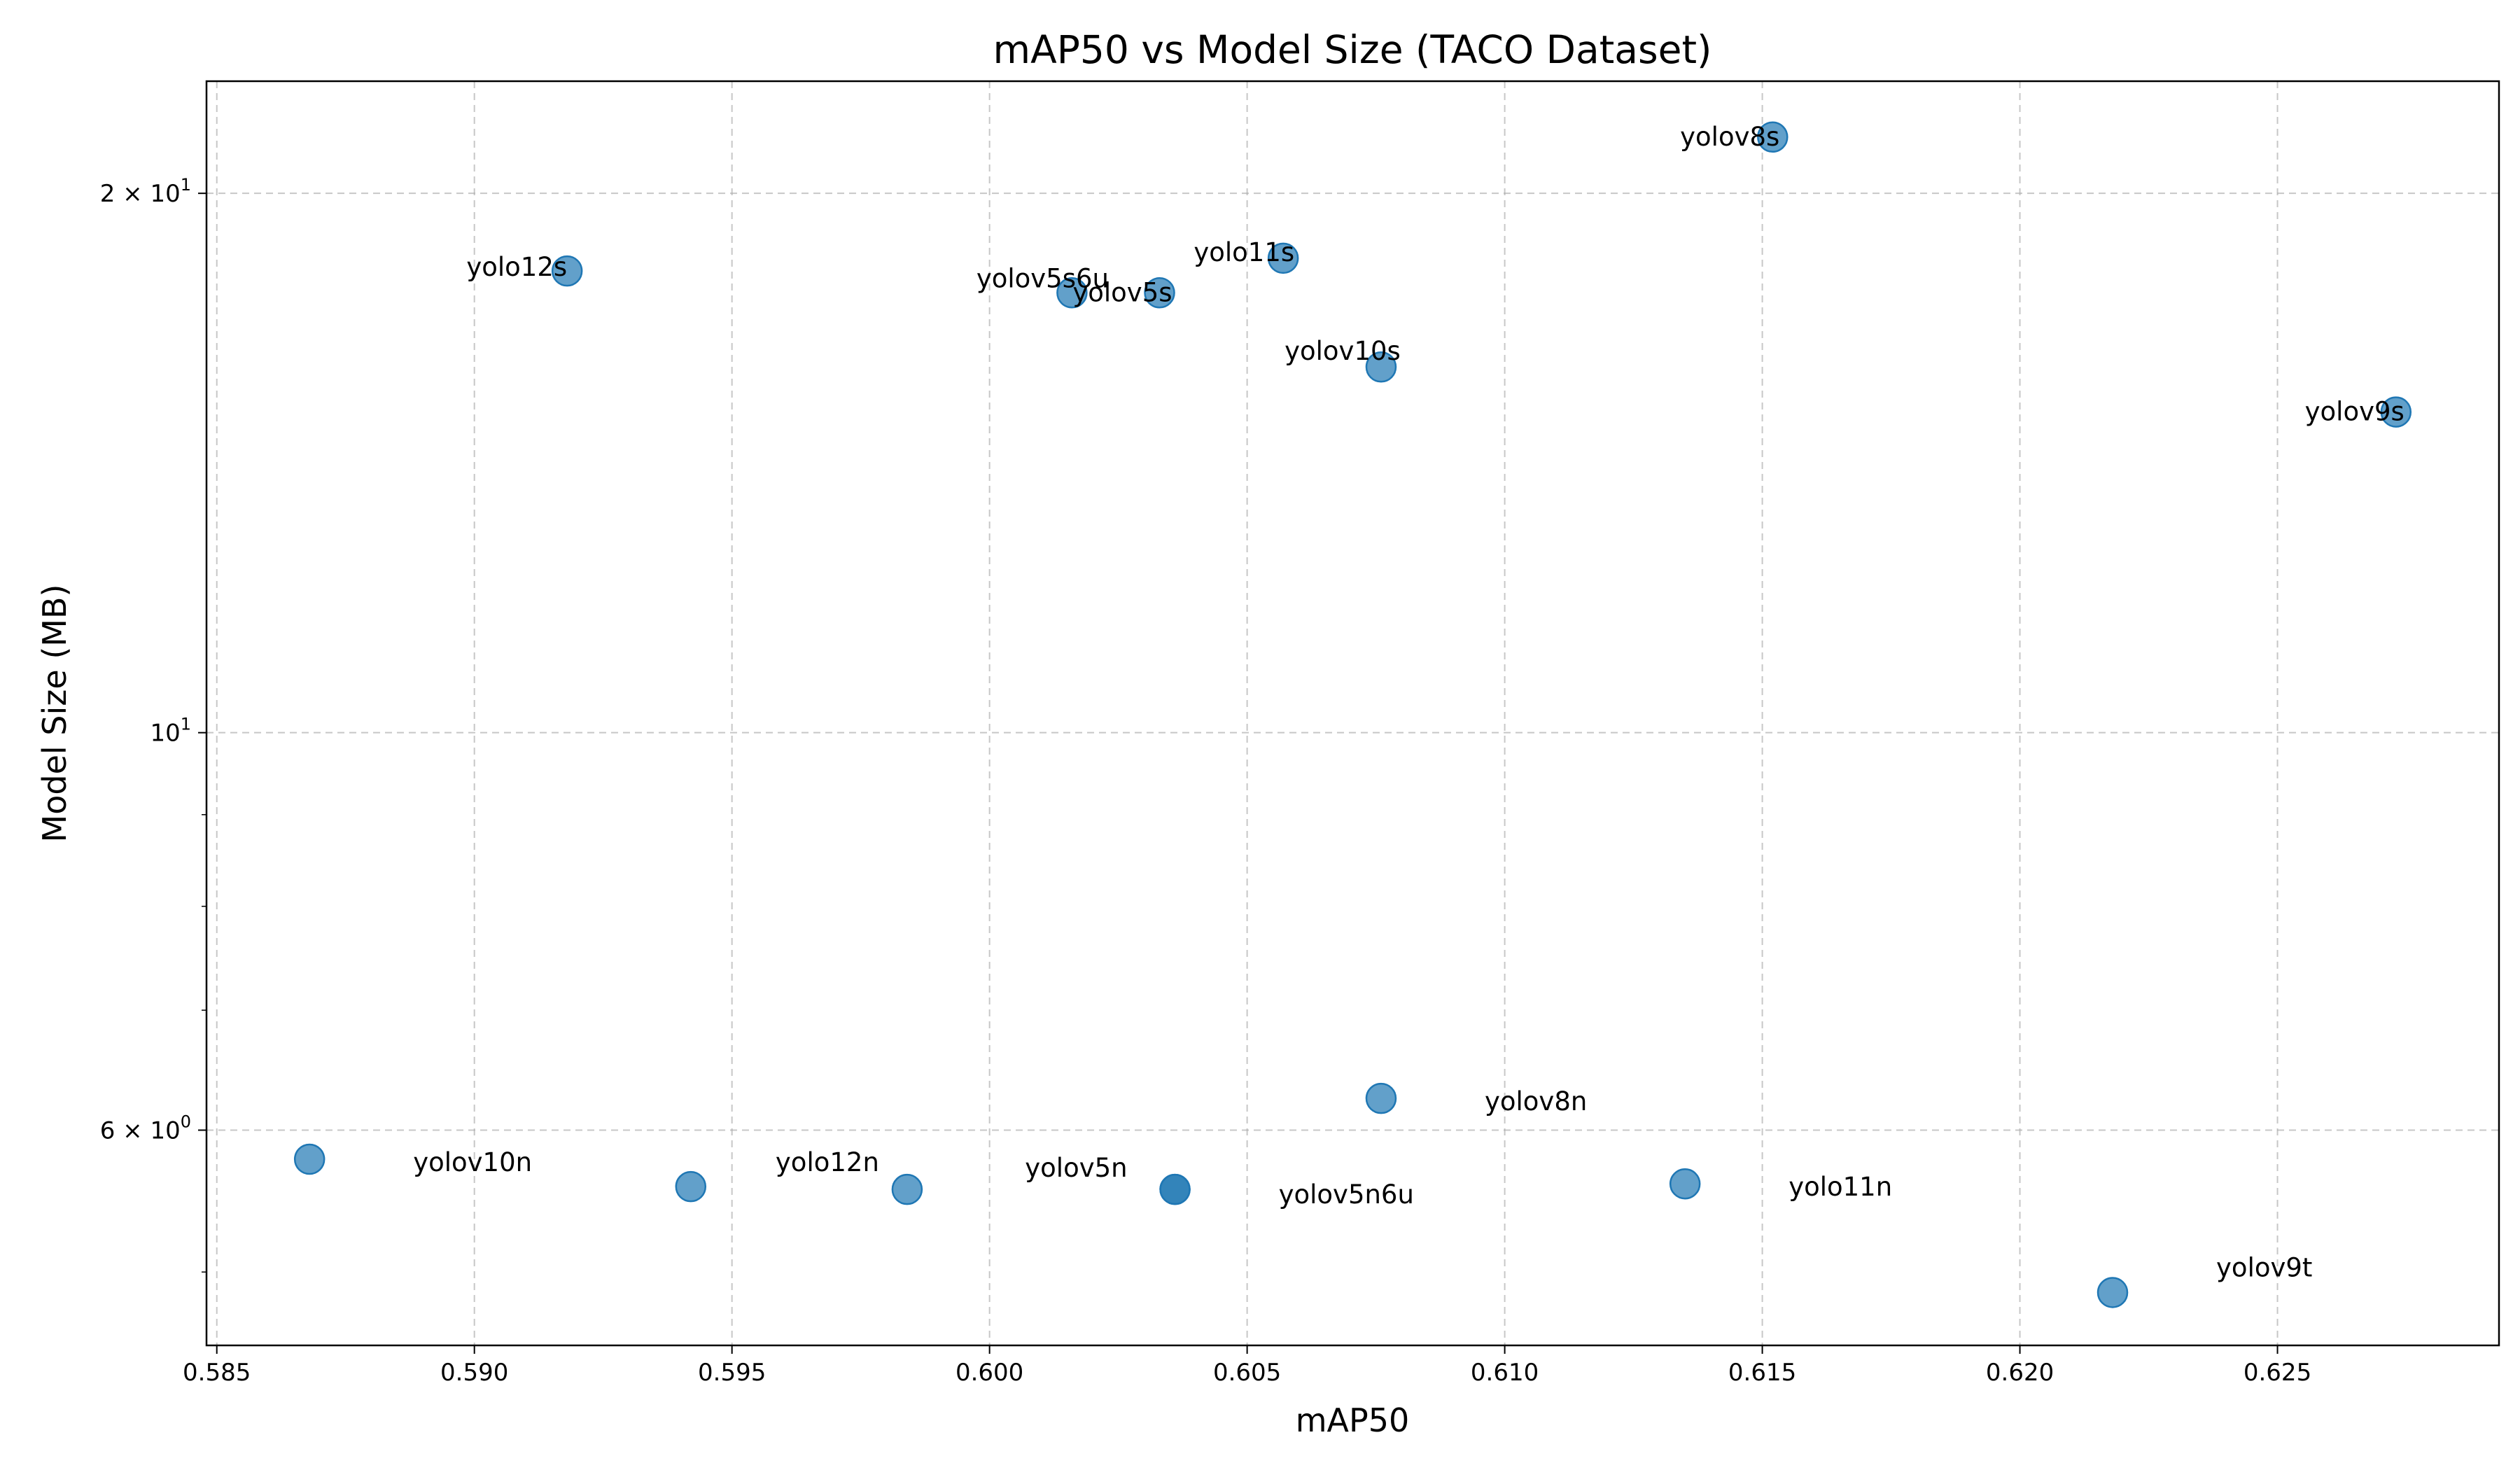 This screenshot has height=1470, width=2520. What do you see at coordinates (1536, 1101) in the screenshot?
I see `point-label: yolov8n` at bounding box center [1536, 1101].